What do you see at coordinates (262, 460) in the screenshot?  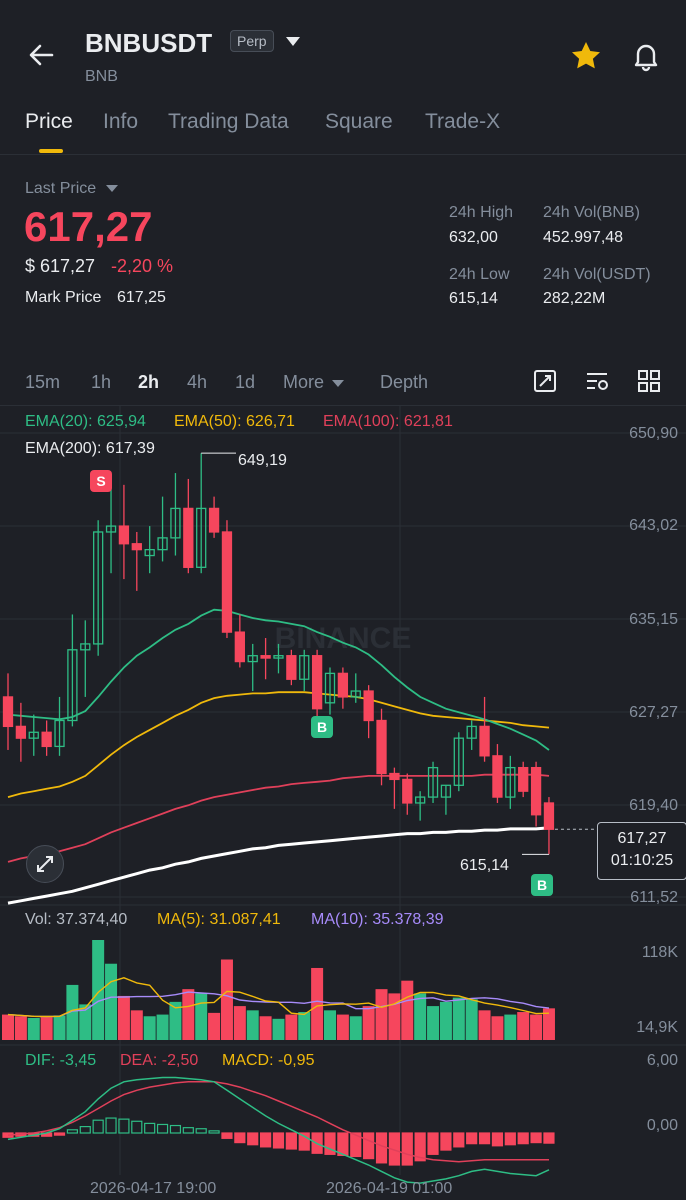 I see `high-marker-label: 649,19` at bounding box center [262, 460].